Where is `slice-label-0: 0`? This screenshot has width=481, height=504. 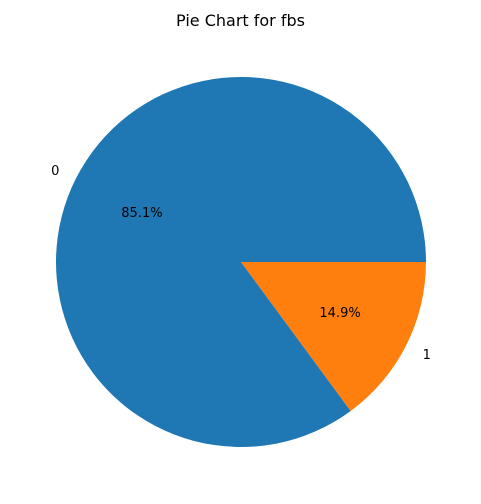 slice-label-0: 0 is located at coordinates (55, 171).